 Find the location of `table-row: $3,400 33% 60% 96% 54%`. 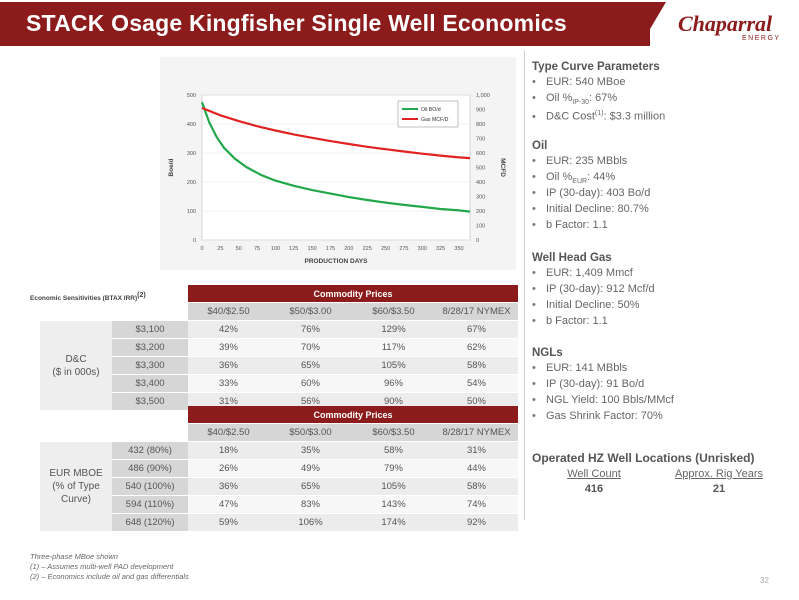

table-row: $3,400 33% 60% 96% 54% is located at coordinates (279, 383).